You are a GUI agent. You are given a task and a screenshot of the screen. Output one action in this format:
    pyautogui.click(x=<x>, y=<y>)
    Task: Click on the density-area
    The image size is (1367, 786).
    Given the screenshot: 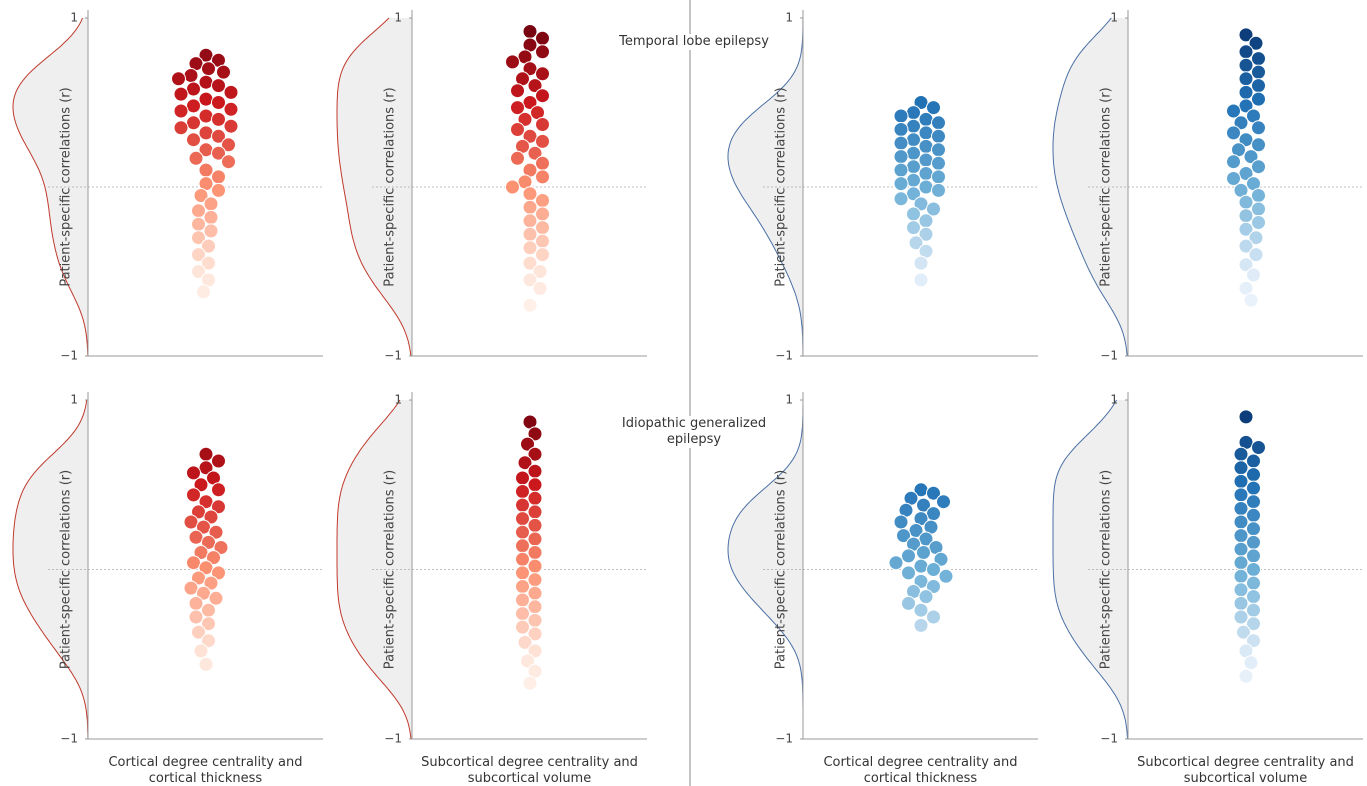 What is the action you would take?
    pyautogui.click(x=1090, y=187)
    